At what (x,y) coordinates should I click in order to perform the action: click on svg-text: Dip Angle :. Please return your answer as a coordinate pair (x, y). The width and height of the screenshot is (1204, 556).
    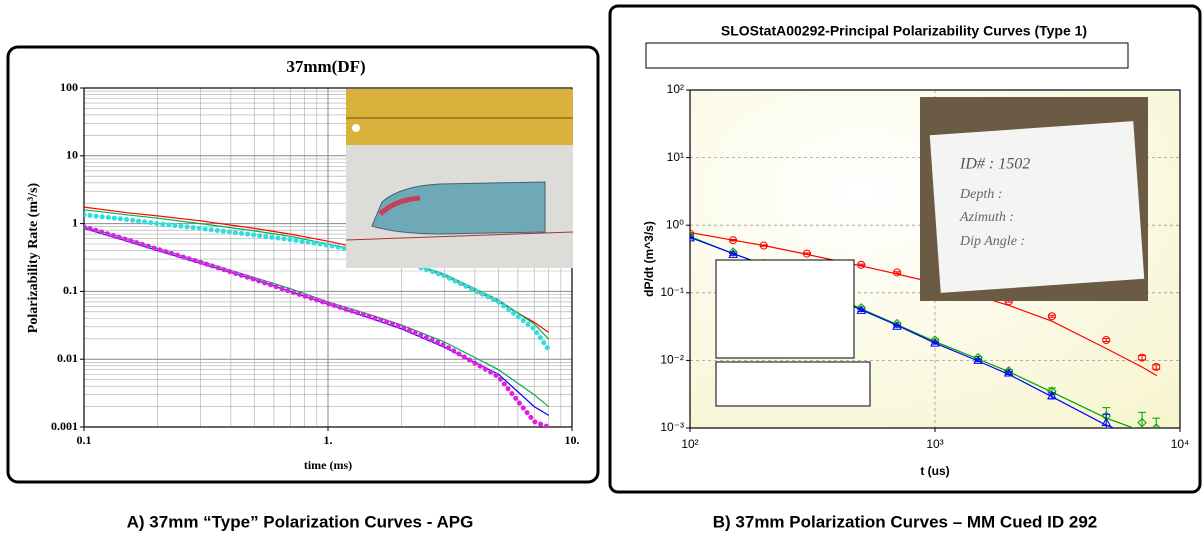
    Looking at the image, I should click on (992, 241).